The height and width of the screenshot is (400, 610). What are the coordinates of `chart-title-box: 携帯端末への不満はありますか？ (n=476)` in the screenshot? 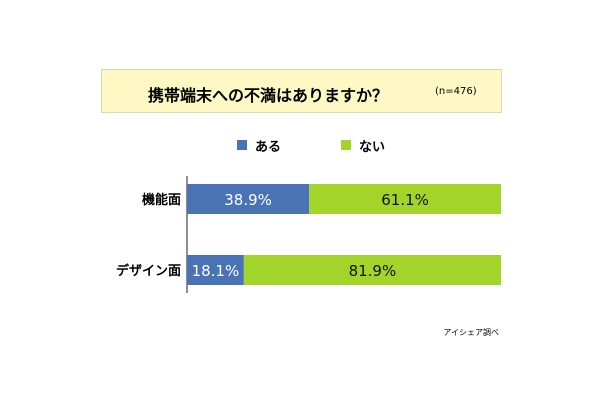 It's located at (301, 91).